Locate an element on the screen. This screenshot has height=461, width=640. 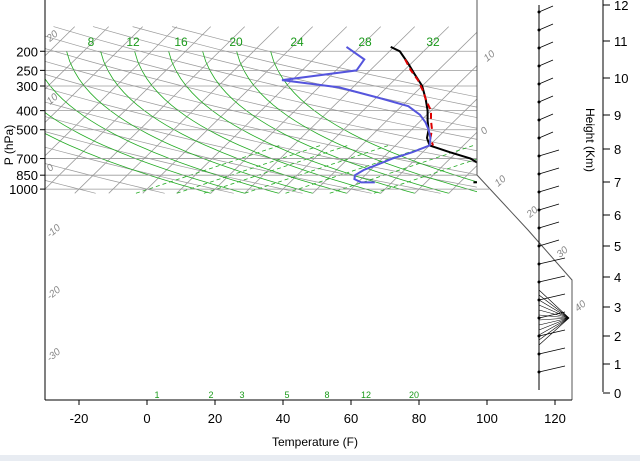
height-tick-label: 2 is located at coordinates (617, 336).